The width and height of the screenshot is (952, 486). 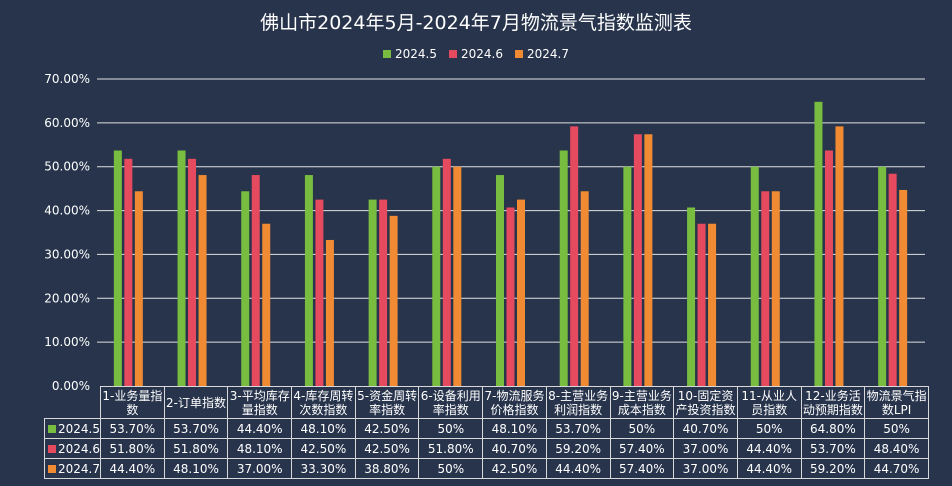 I want to click on bar-2024.7-12, so click(x=903, y=287).